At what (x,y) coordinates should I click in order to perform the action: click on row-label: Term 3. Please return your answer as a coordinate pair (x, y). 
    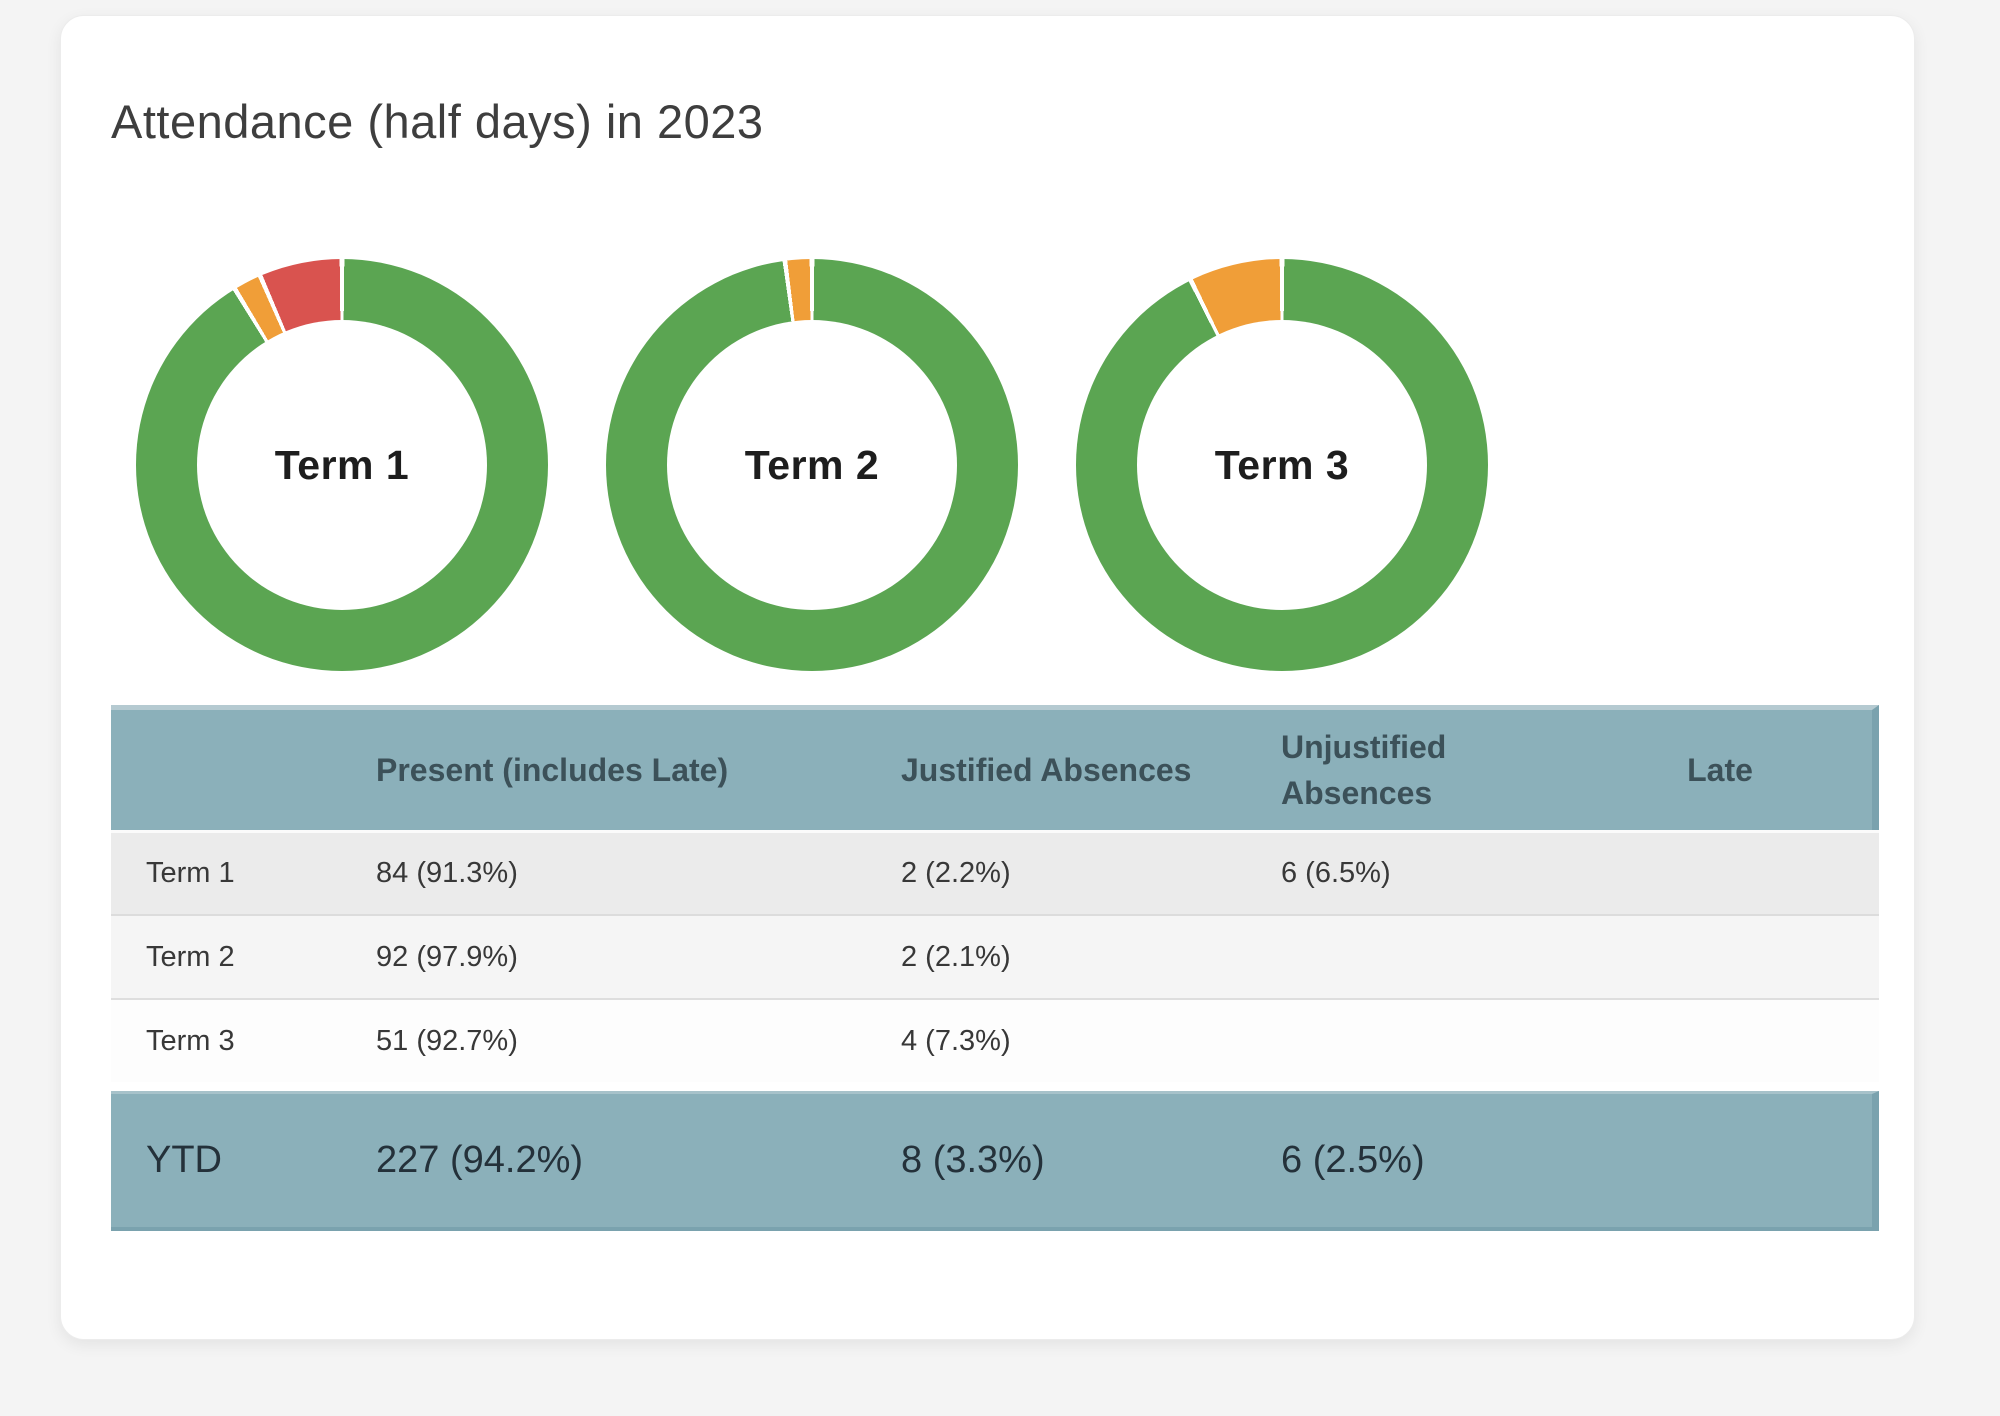
    Looking at the image, I should click on (190, 1040).